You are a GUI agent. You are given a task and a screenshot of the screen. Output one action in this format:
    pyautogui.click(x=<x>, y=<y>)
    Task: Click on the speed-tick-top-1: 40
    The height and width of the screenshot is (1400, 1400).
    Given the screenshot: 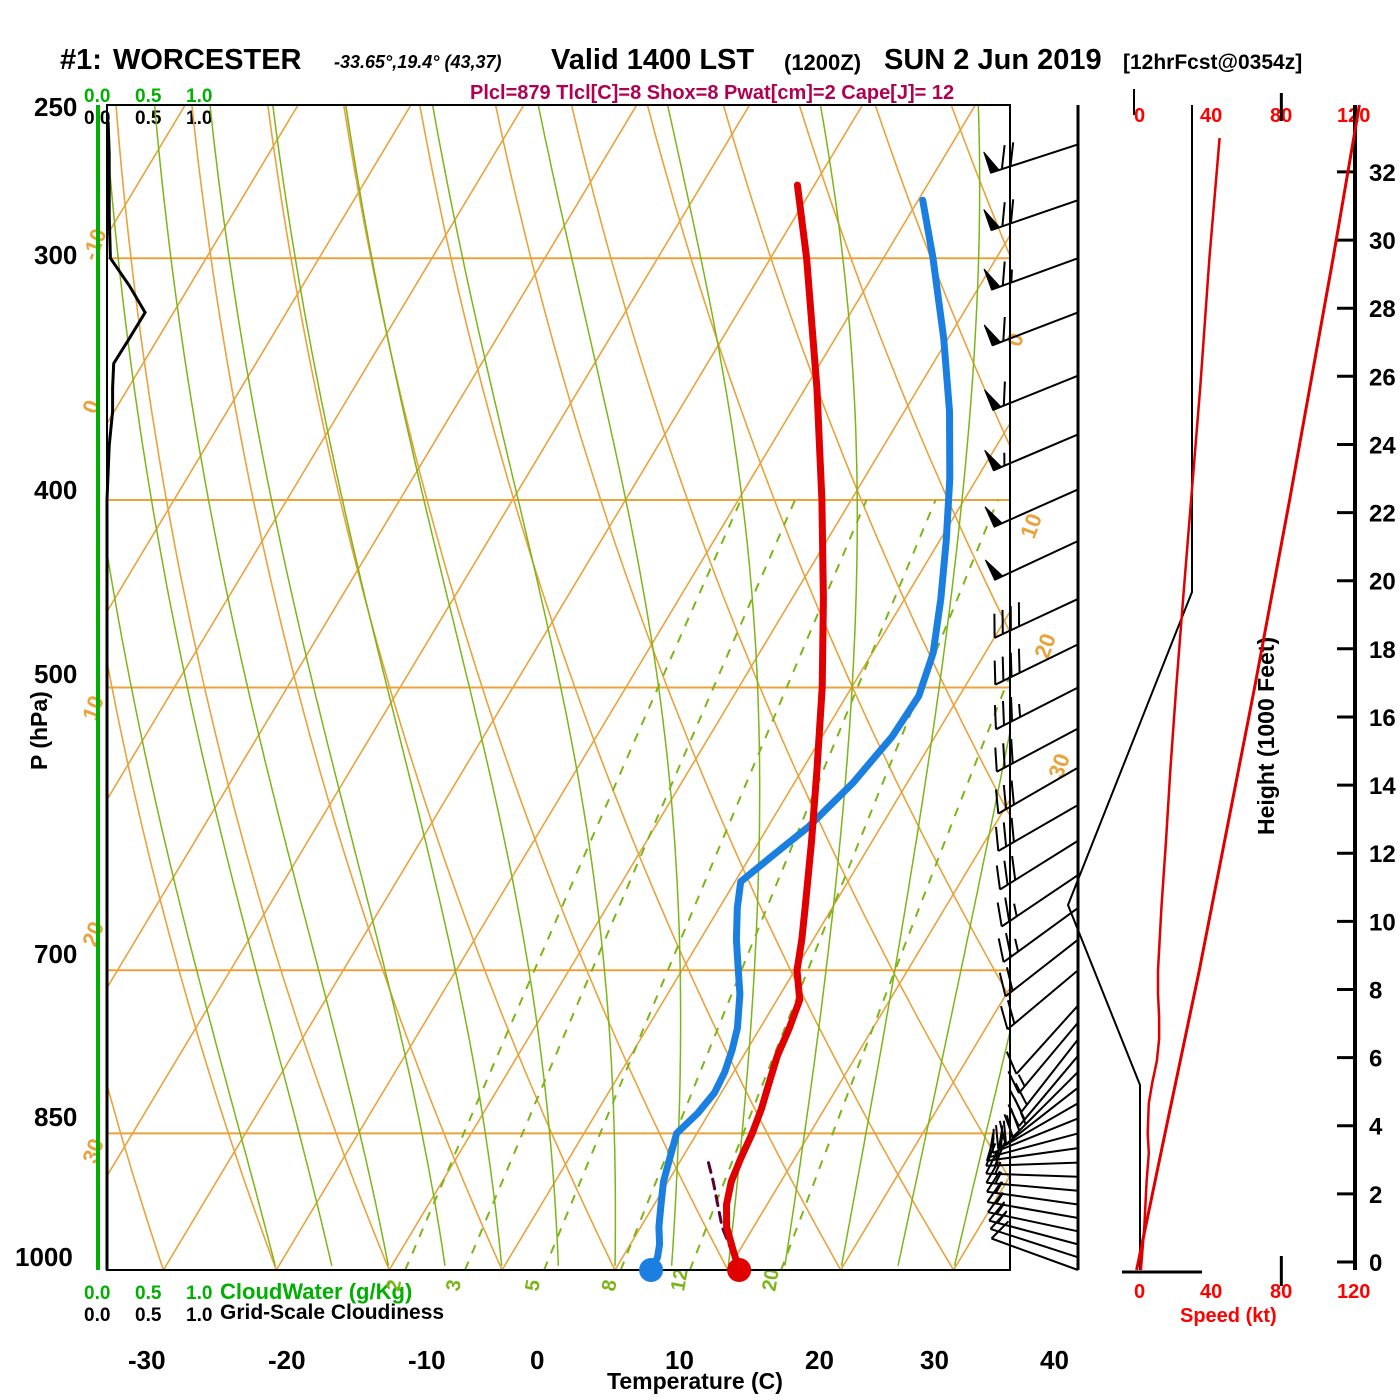 What is the action you would take?
    pyautogui.click(x=1211, y=116)
    